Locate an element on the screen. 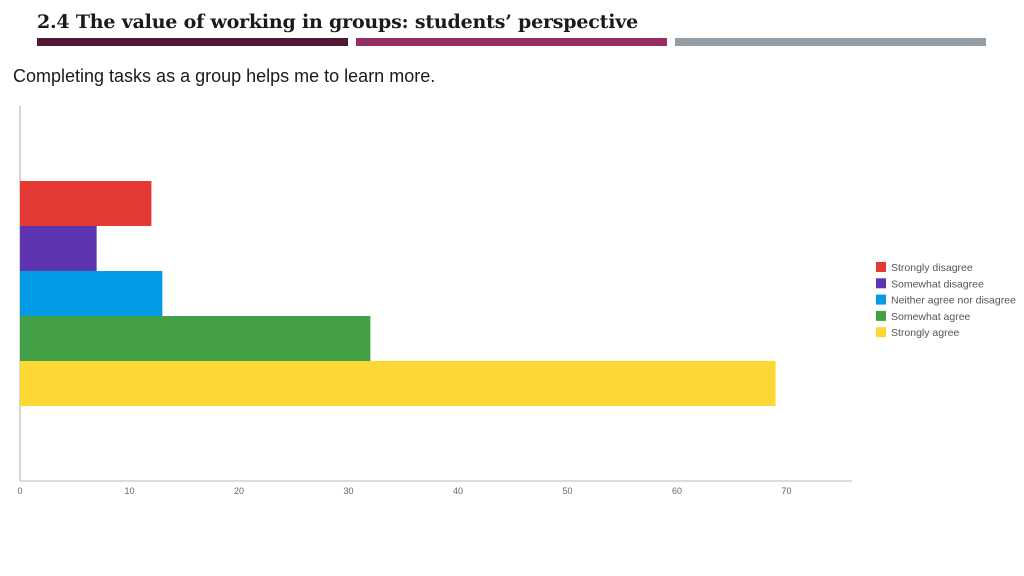 The height and width of the screenshot is (576, 1024). x-tick-label: 20 is located at coordinates (239, 491).